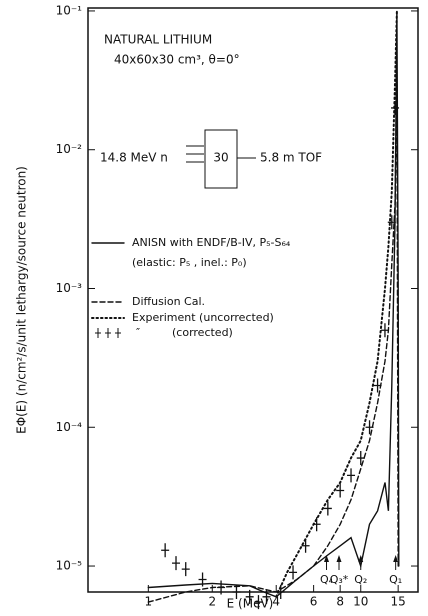 The width and height of the screenshot is (428, 616). What do you see at coordinates (395, 579) in the screenshot?
I see `q-label: Q₁` at bounding box center [395, 579].